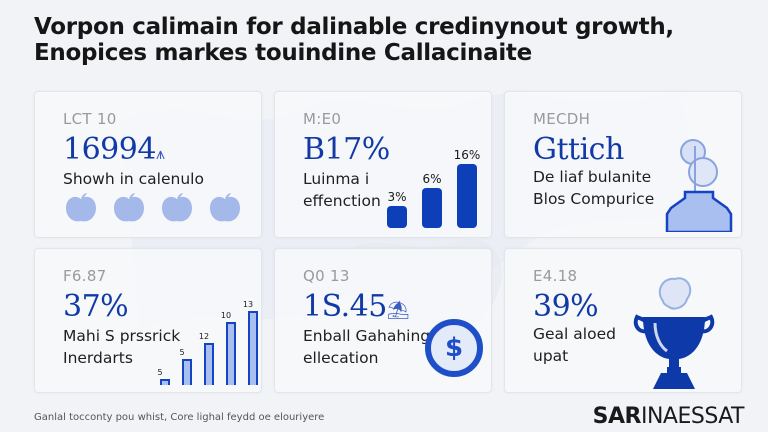  I want to click on card-label: MECDH, so click(562, 119).